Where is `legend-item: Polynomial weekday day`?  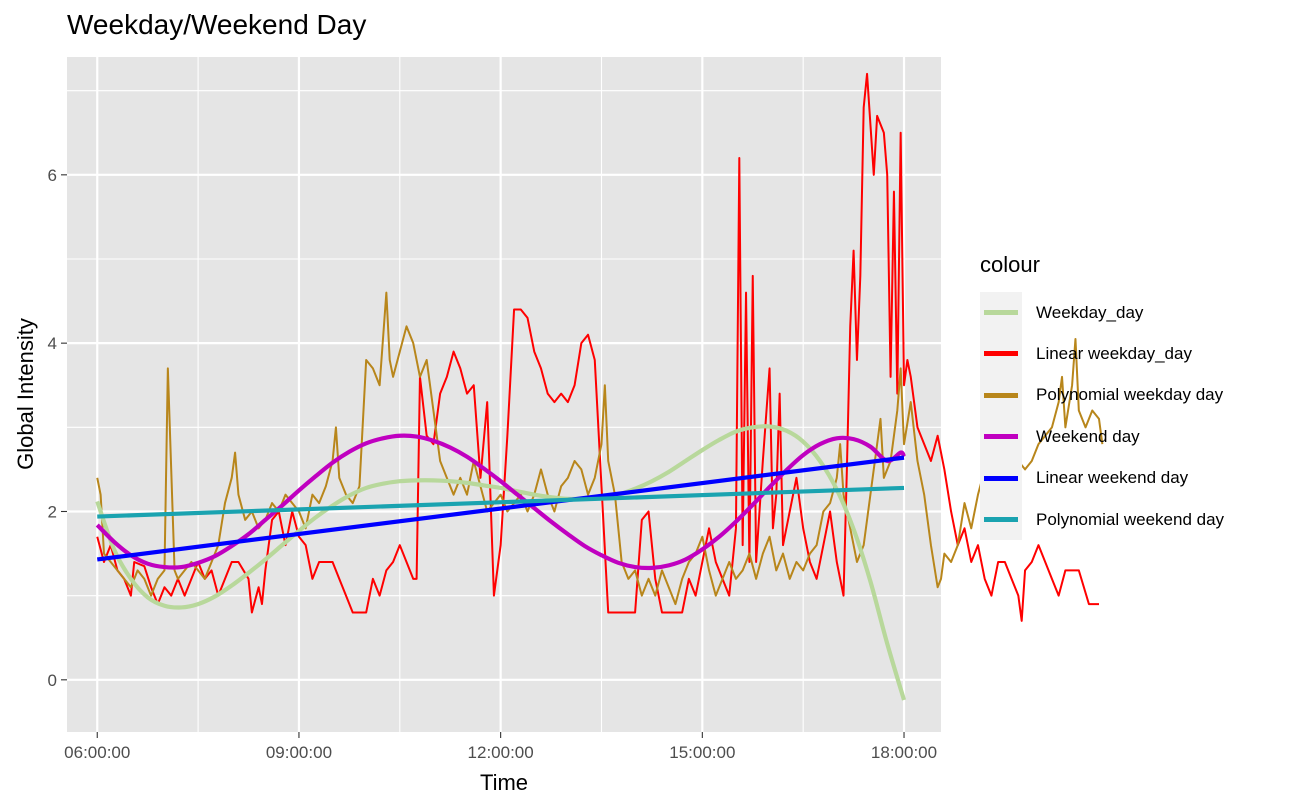
legend-item: Polynomial weekday day is located at coordinates (1102, 395).